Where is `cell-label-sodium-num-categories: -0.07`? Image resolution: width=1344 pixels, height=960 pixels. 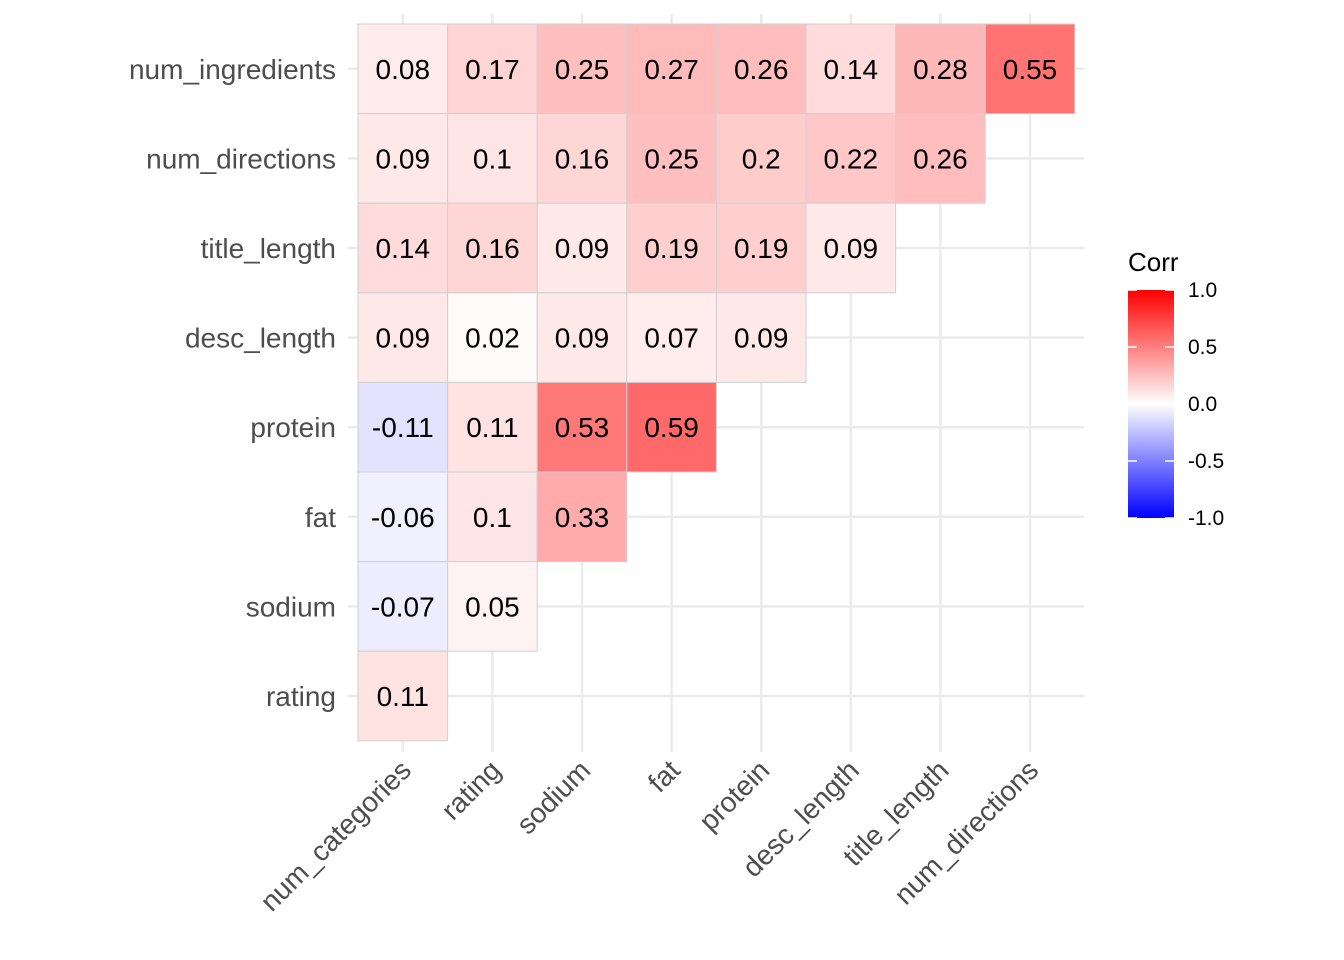 cell-label-sodium-num-categories: -0.07 is located at coordinates (403, 606).